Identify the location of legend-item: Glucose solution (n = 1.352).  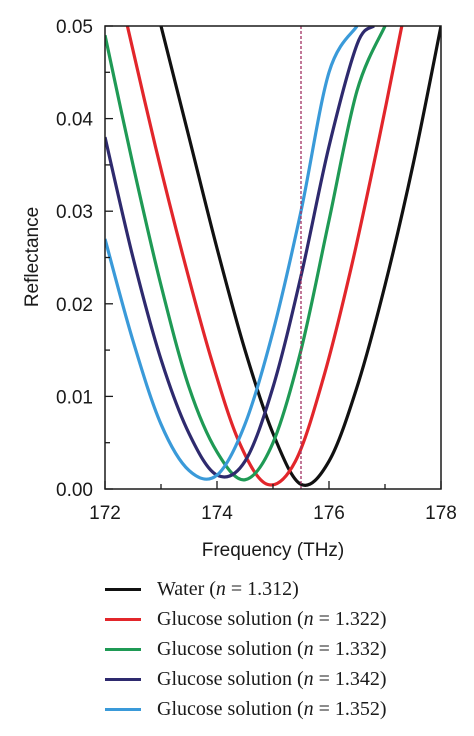
(285, 709).